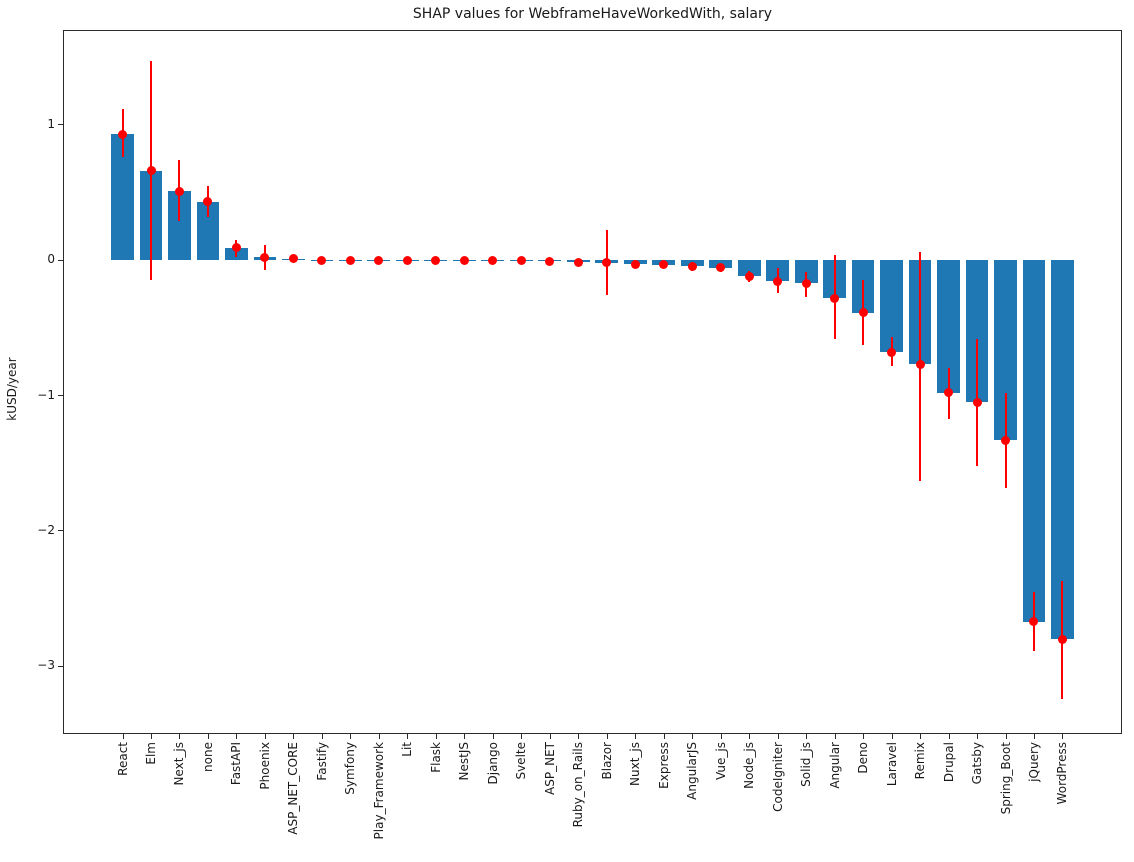  I want to click on x-tick-label: jQuery, so click(1033, 762).